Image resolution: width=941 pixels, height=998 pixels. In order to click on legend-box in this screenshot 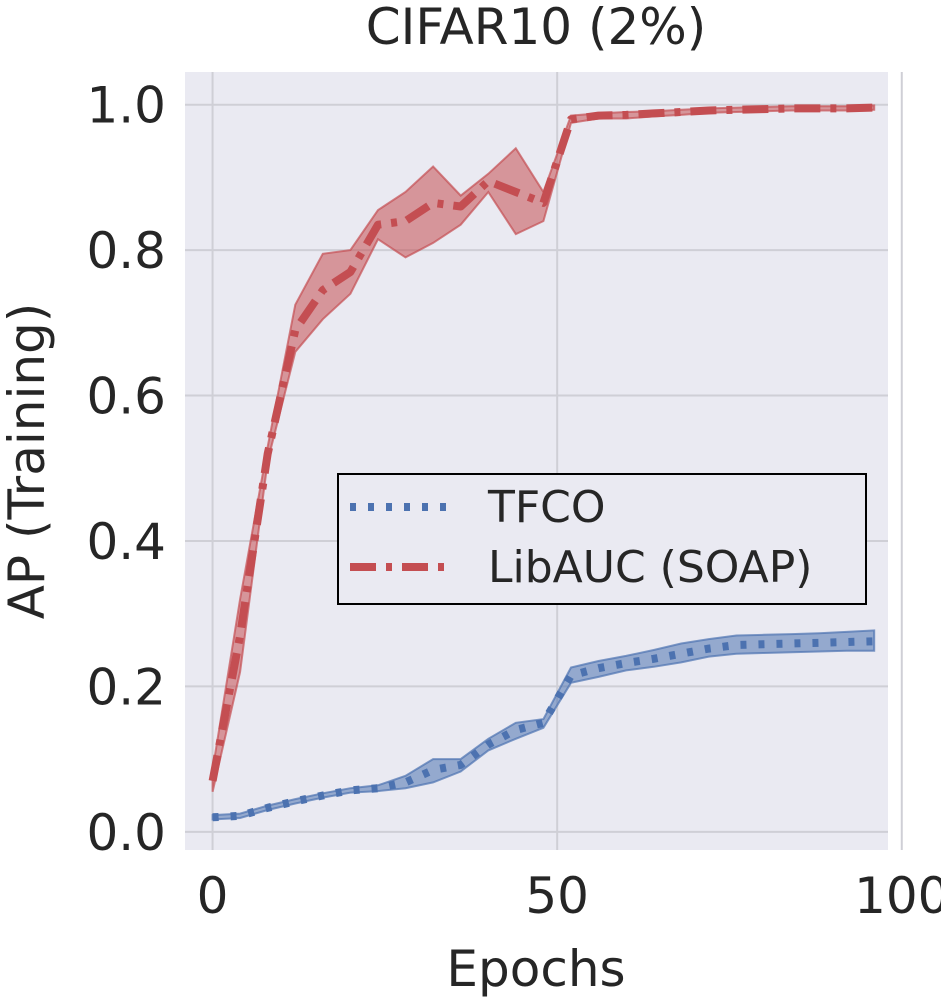, I will do `click(602, 539)`.